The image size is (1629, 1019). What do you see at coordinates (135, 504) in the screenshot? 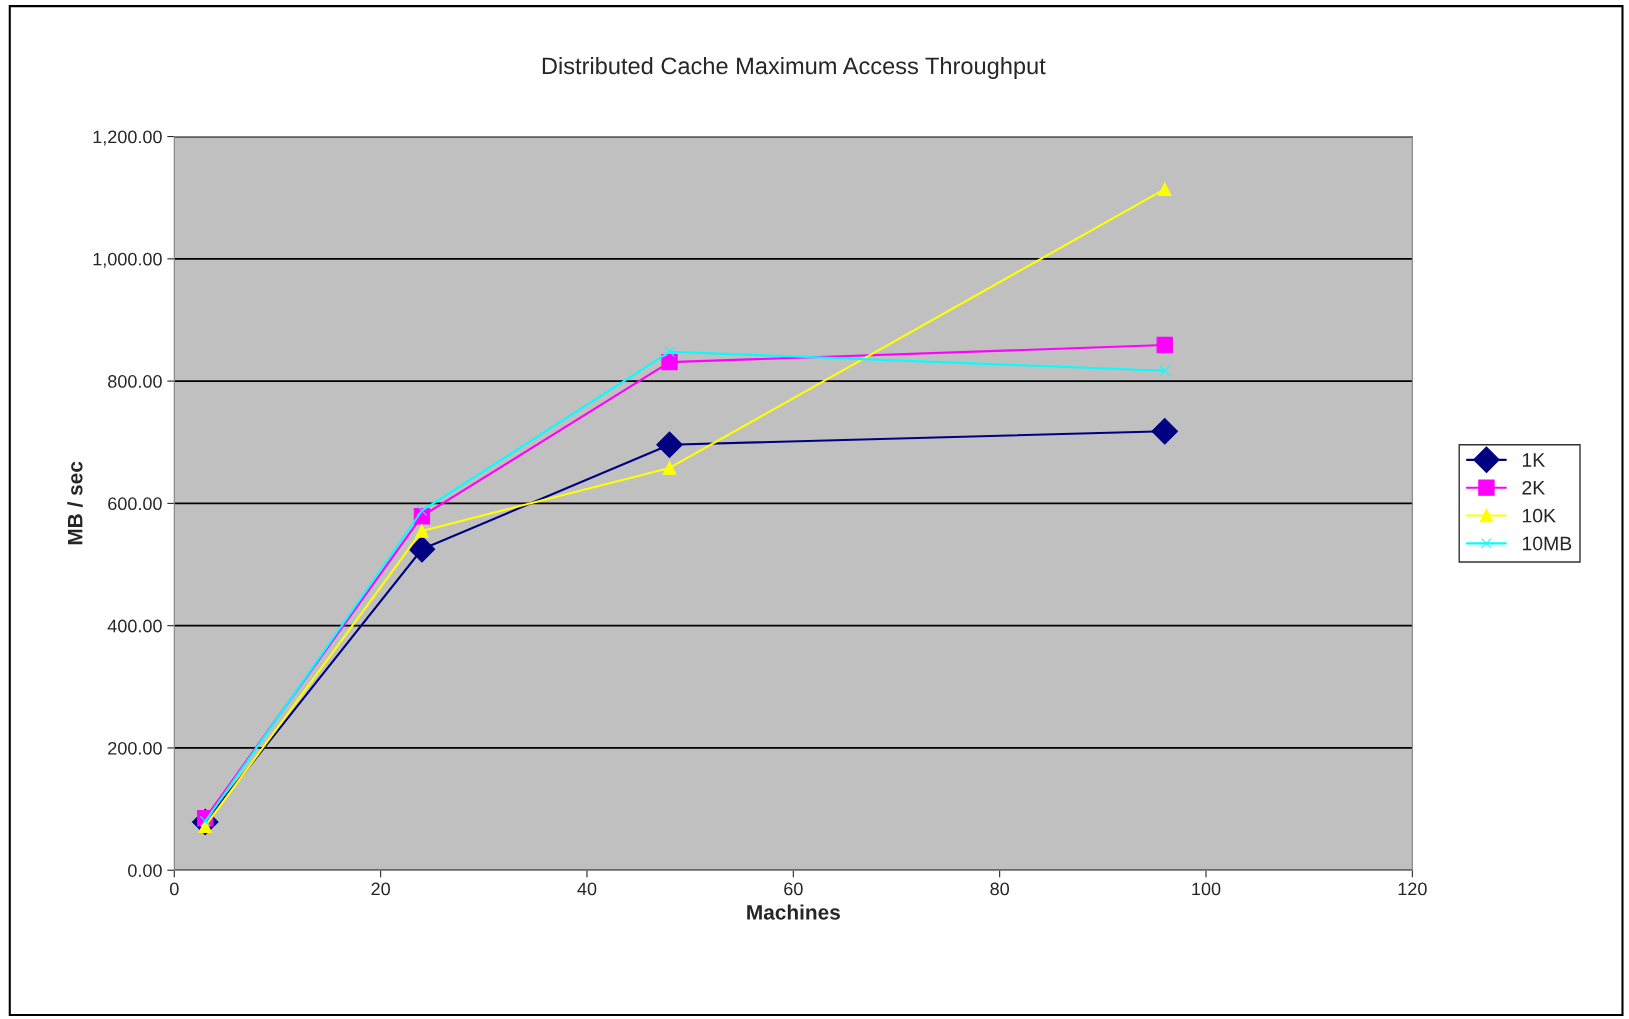
I see `y-tick-label: 600.00` at bounding box center [135, 504].